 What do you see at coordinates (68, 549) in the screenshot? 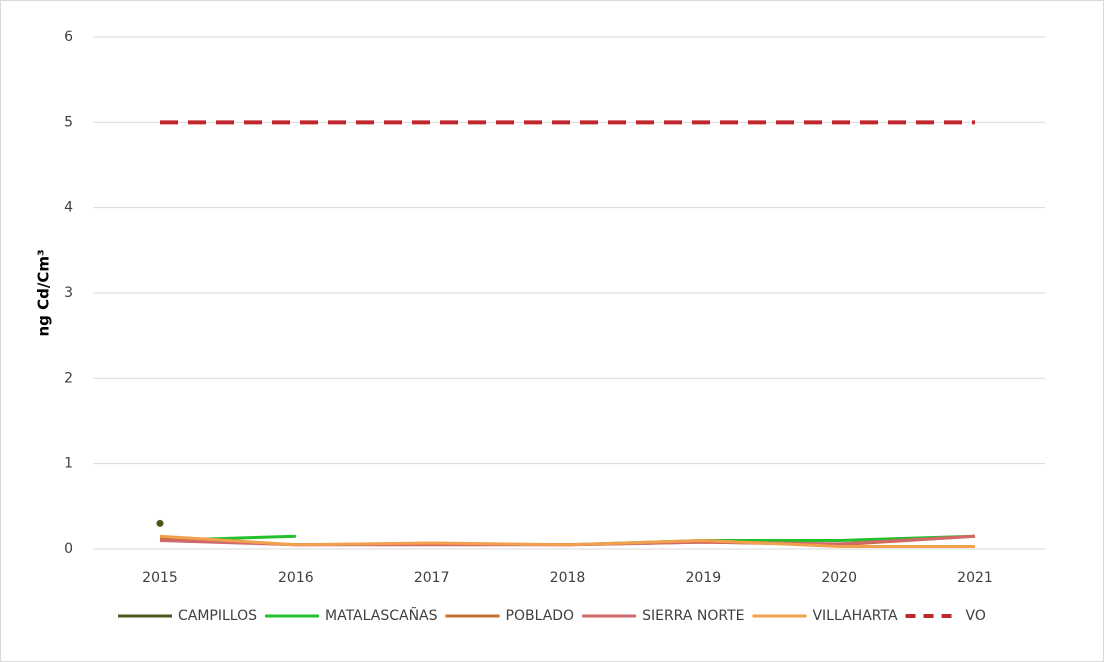
I see `y-tick-label: 0` at bounding box center [68, 549].